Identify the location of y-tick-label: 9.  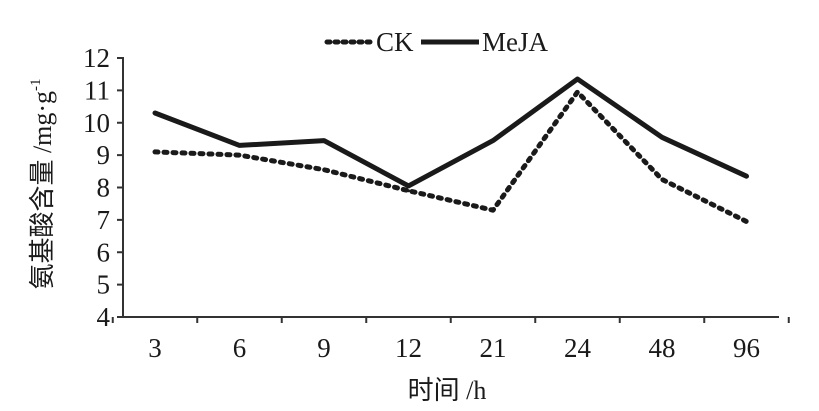
(104, 155).